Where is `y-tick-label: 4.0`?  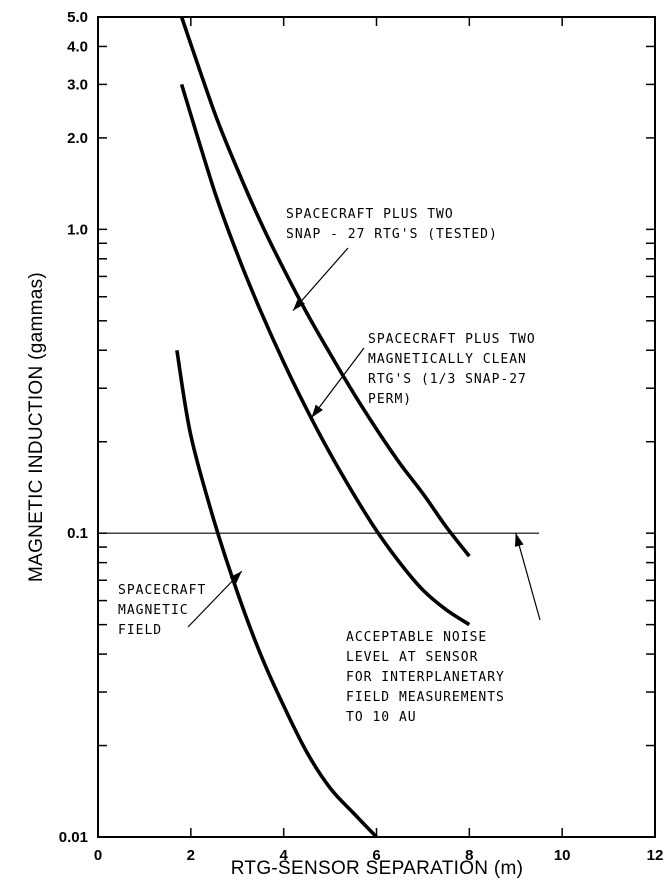
y-tick-label: 4.0 is located at coordinates (77, 46).